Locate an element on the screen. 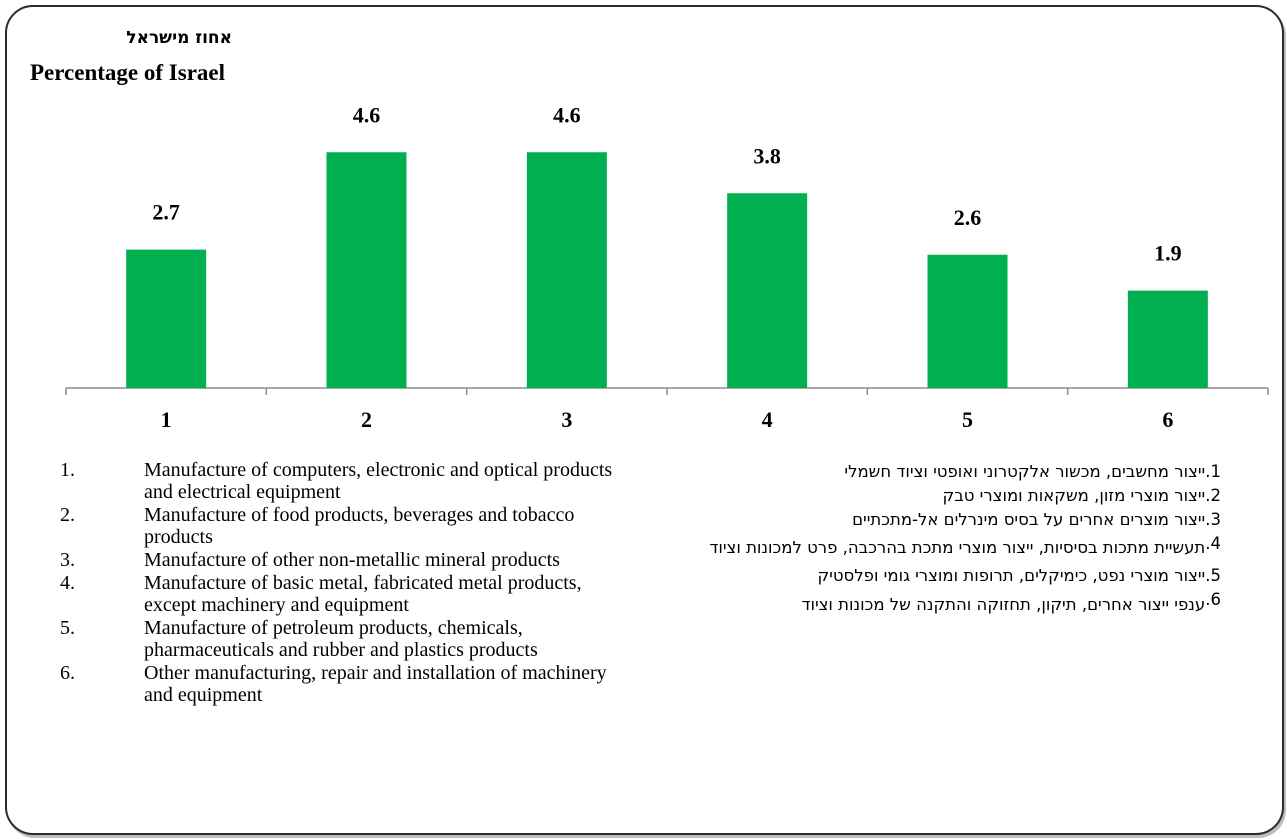 The height and width of the screenshot is (839, 1287). legend-en-num: 5. is located at coordinates (67, 628).